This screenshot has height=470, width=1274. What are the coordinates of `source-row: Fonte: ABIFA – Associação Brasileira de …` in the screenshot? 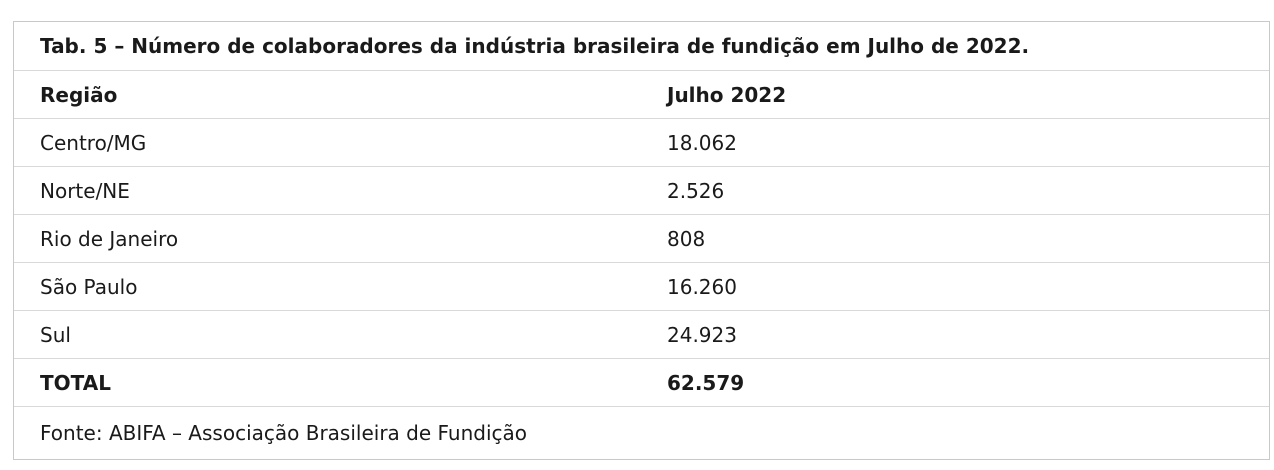 It's located at (641, 433).